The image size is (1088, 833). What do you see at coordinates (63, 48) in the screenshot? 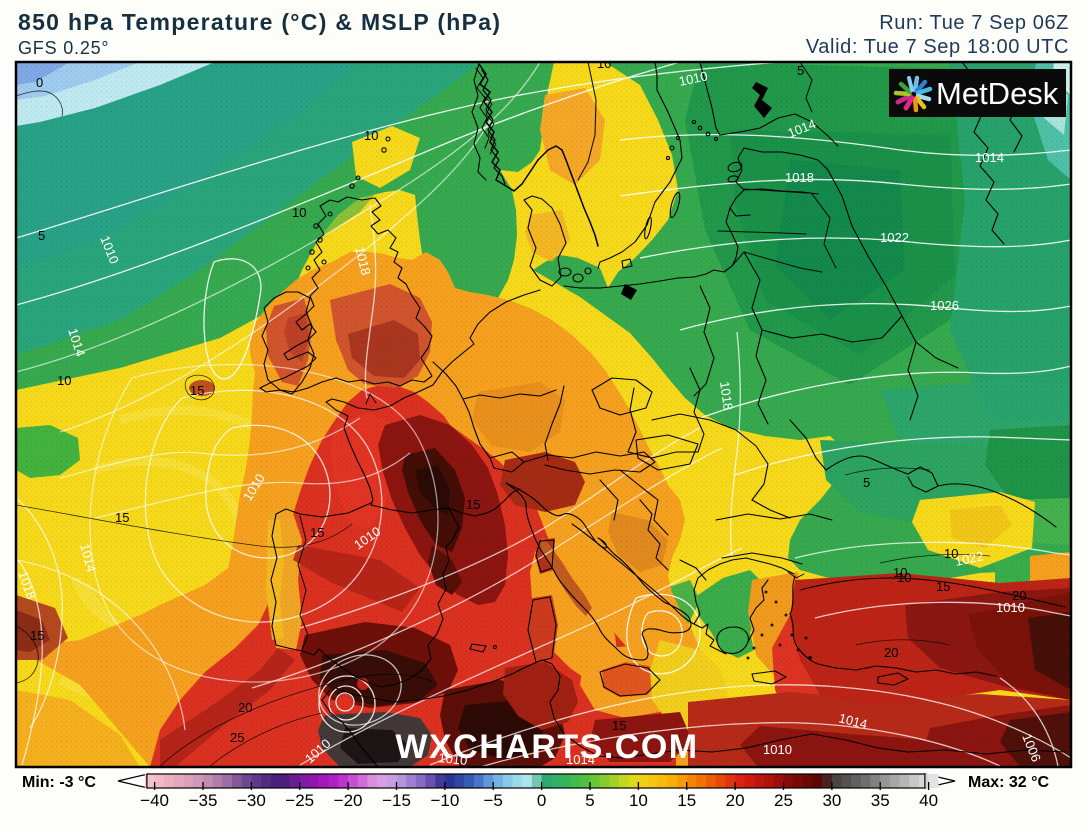
I see `svg-text: GFS 0.25°` at bounding box center [63, 48].